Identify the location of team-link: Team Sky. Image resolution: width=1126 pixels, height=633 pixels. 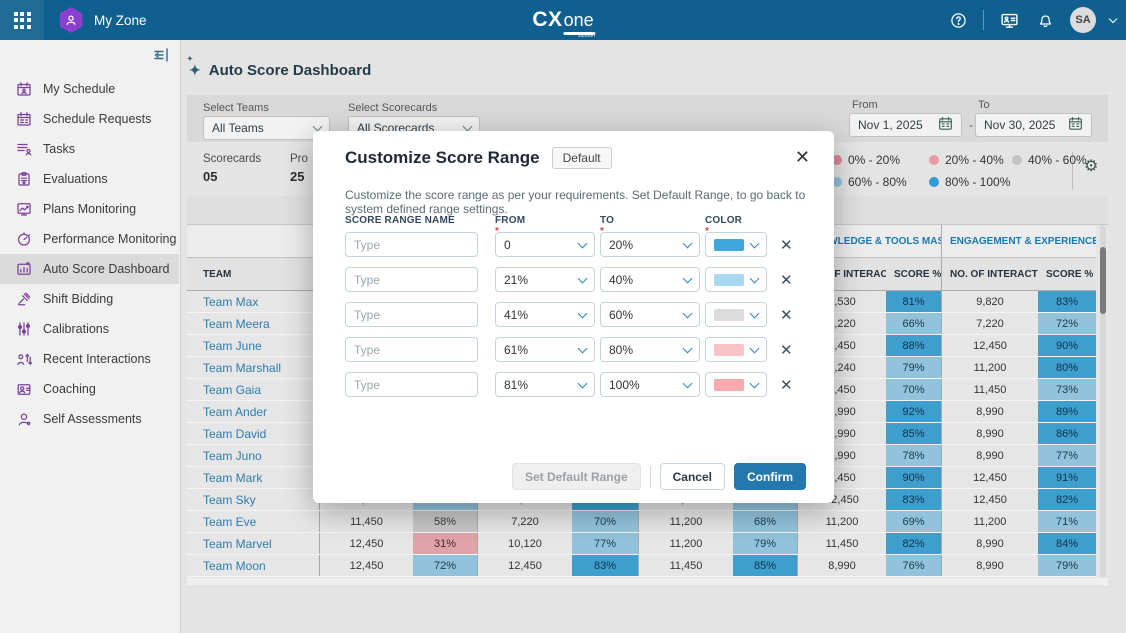
(229, 499).